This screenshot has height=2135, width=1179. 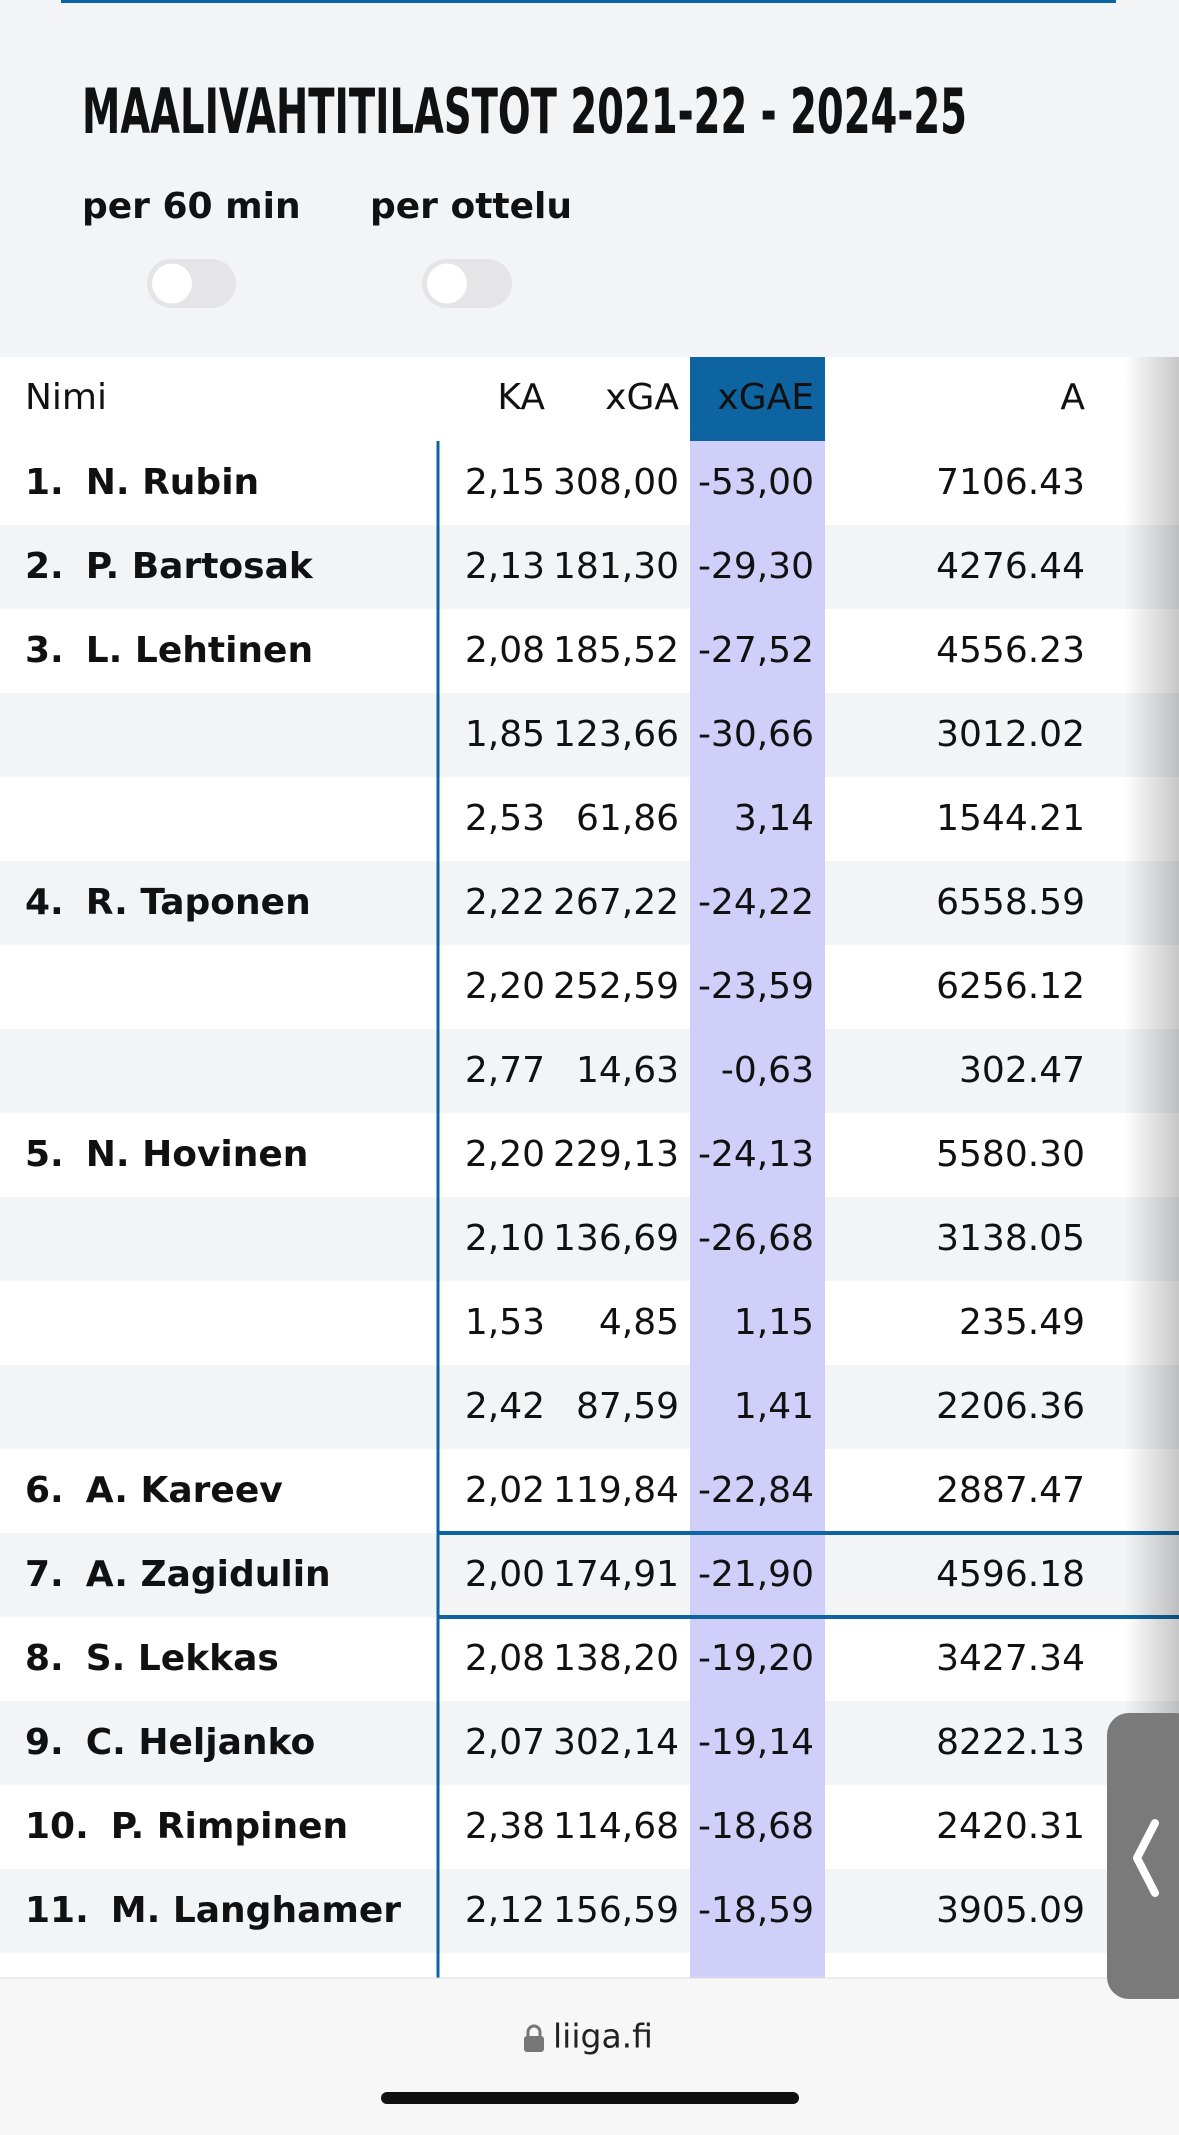 What do you see at coordinates (756, 1238) in the screenshot?
I see `cell: -26,68` at bounding box center [756, 1238].